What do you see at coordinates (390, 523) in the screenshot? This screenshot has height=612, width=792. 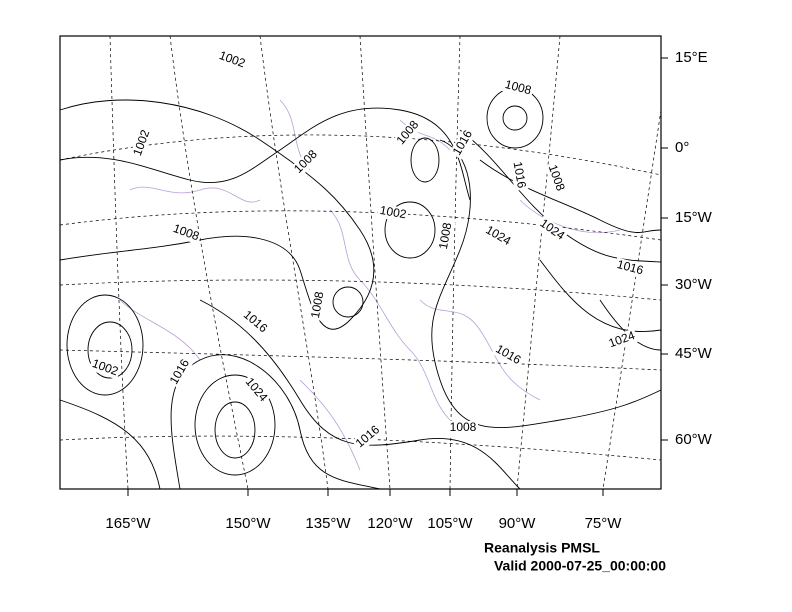 I see `lon-label: 120°W` at bounding box center [390, 523].